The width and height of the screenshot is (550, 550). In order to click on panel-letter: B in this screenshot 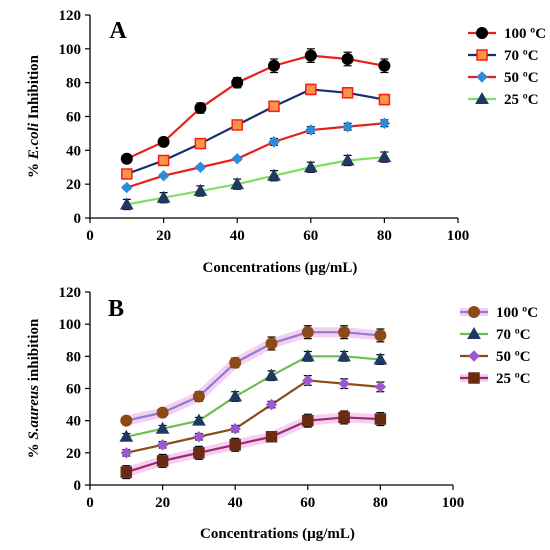, I will do `click(116, 309)`.